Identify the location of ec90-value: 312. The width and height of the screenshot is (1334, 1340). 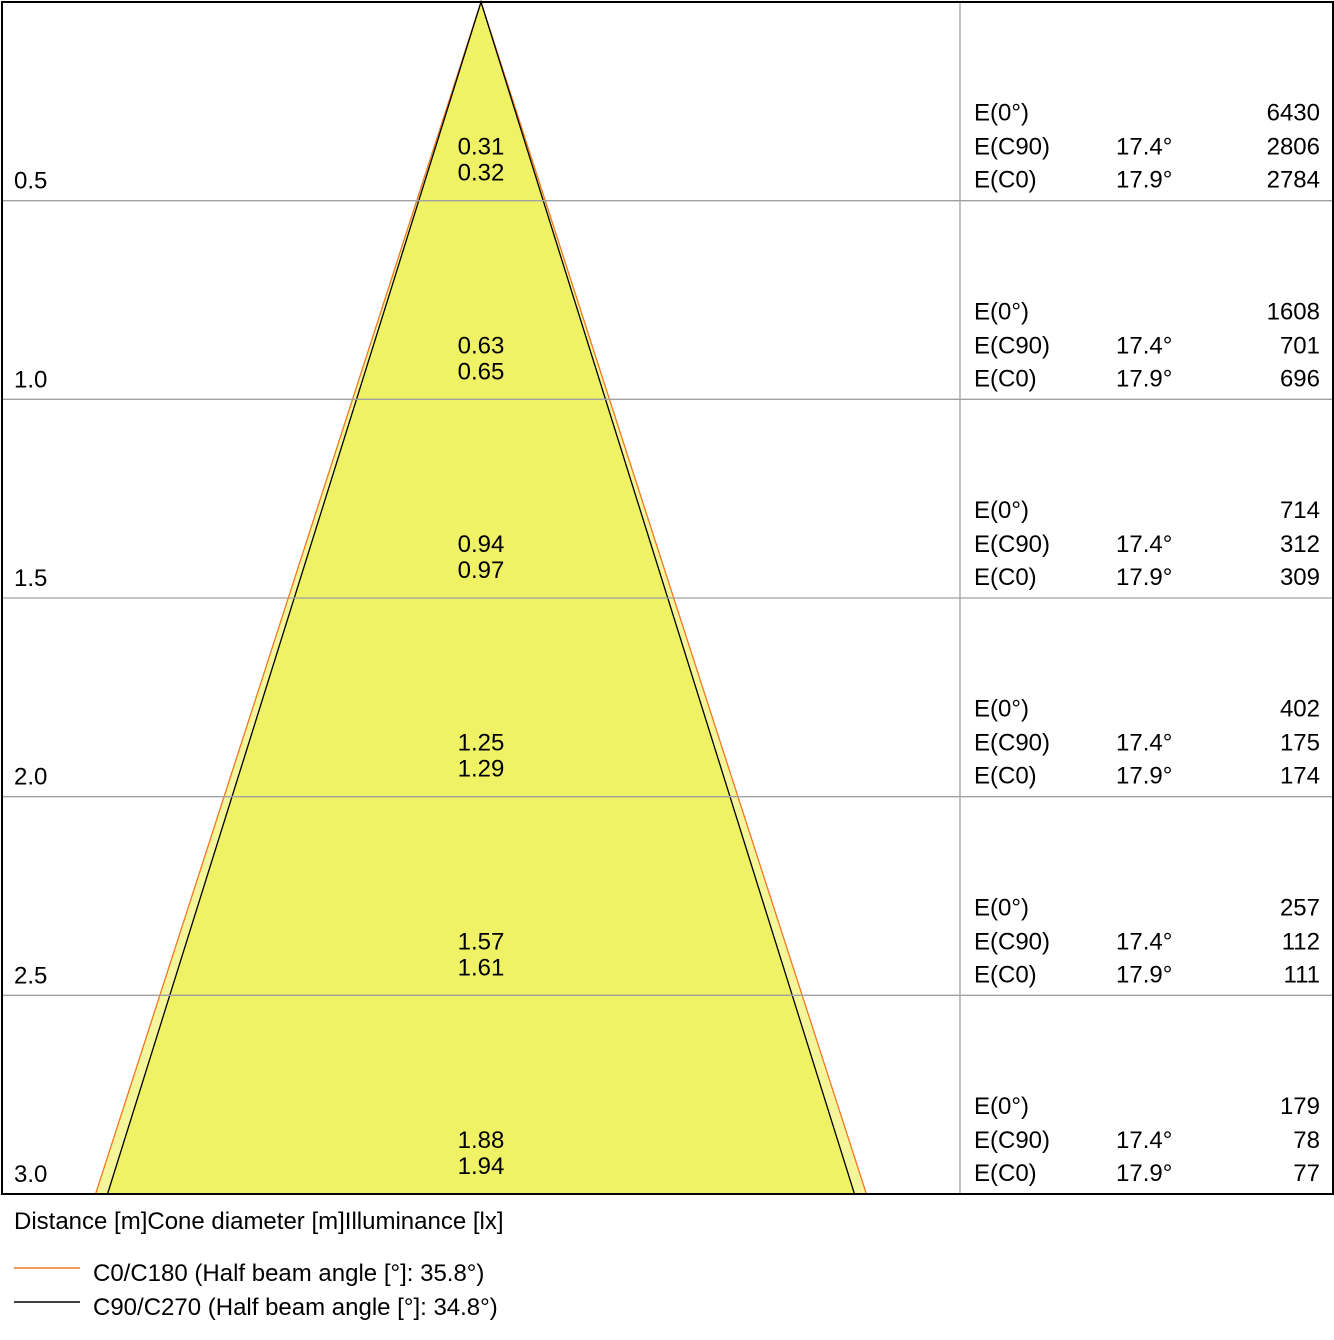
(1300, 544).